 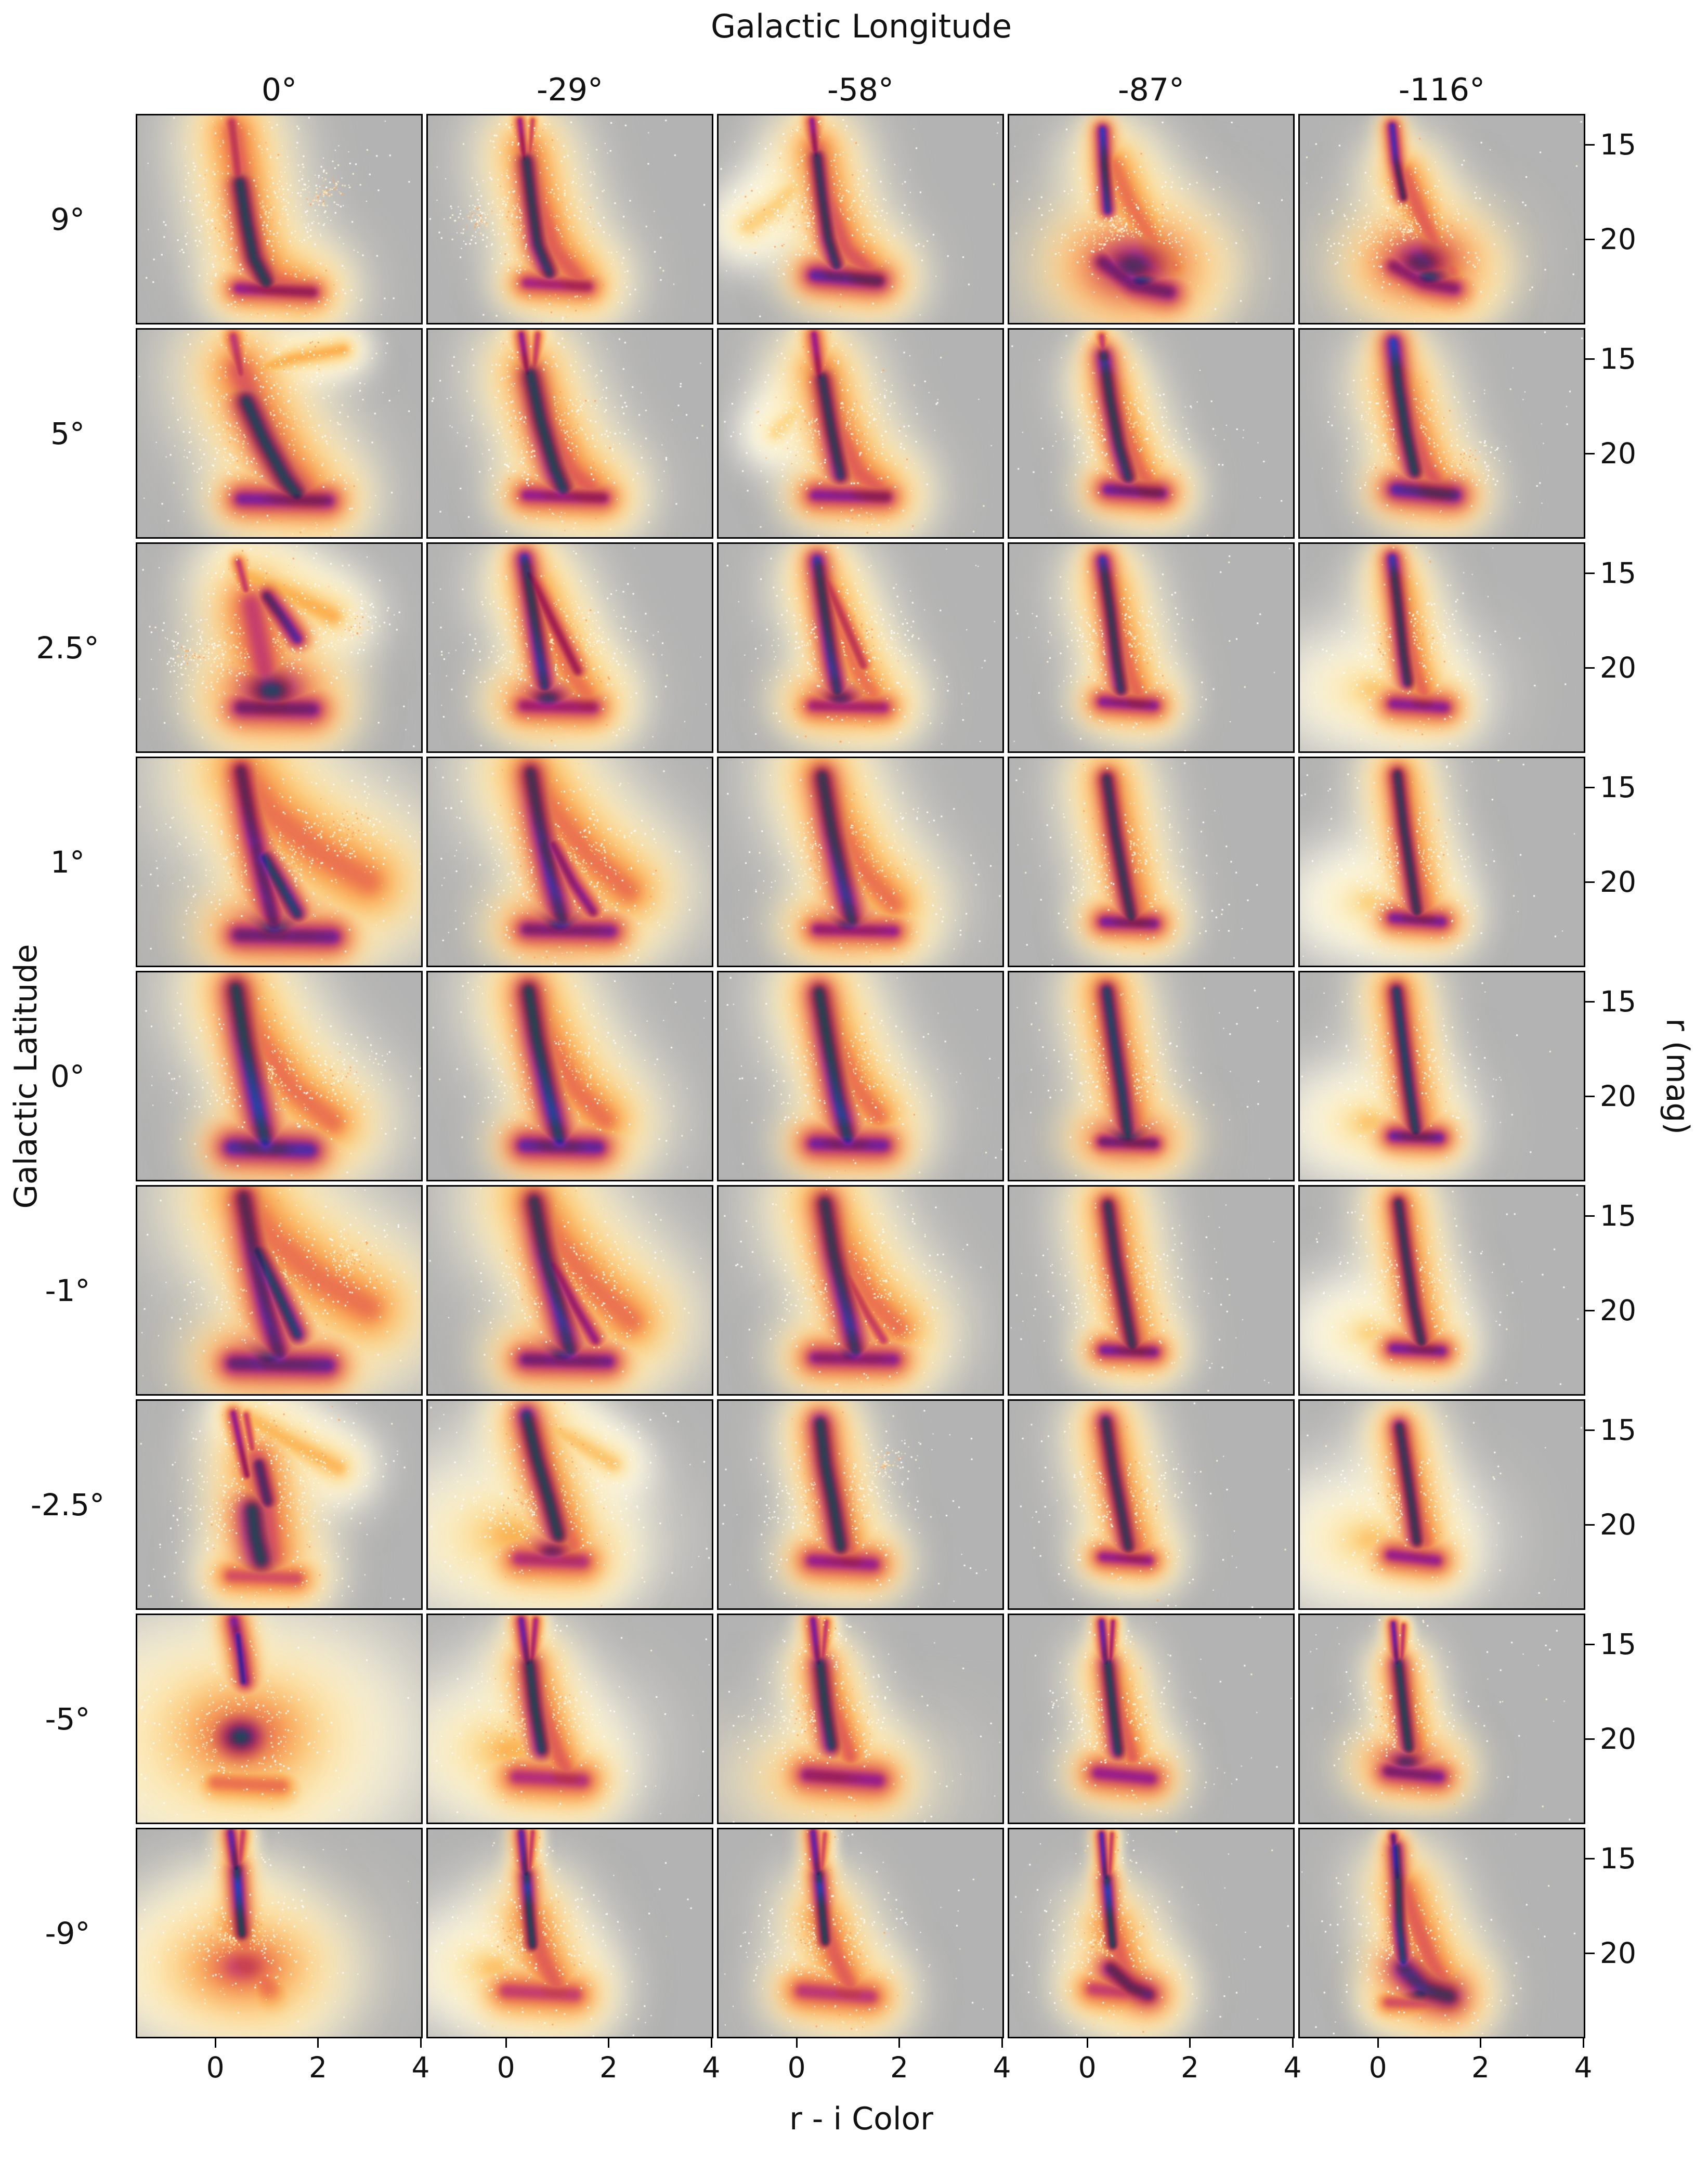 I want to click on panel-lat-1°-lon--29°, so click(x=569, y=862).